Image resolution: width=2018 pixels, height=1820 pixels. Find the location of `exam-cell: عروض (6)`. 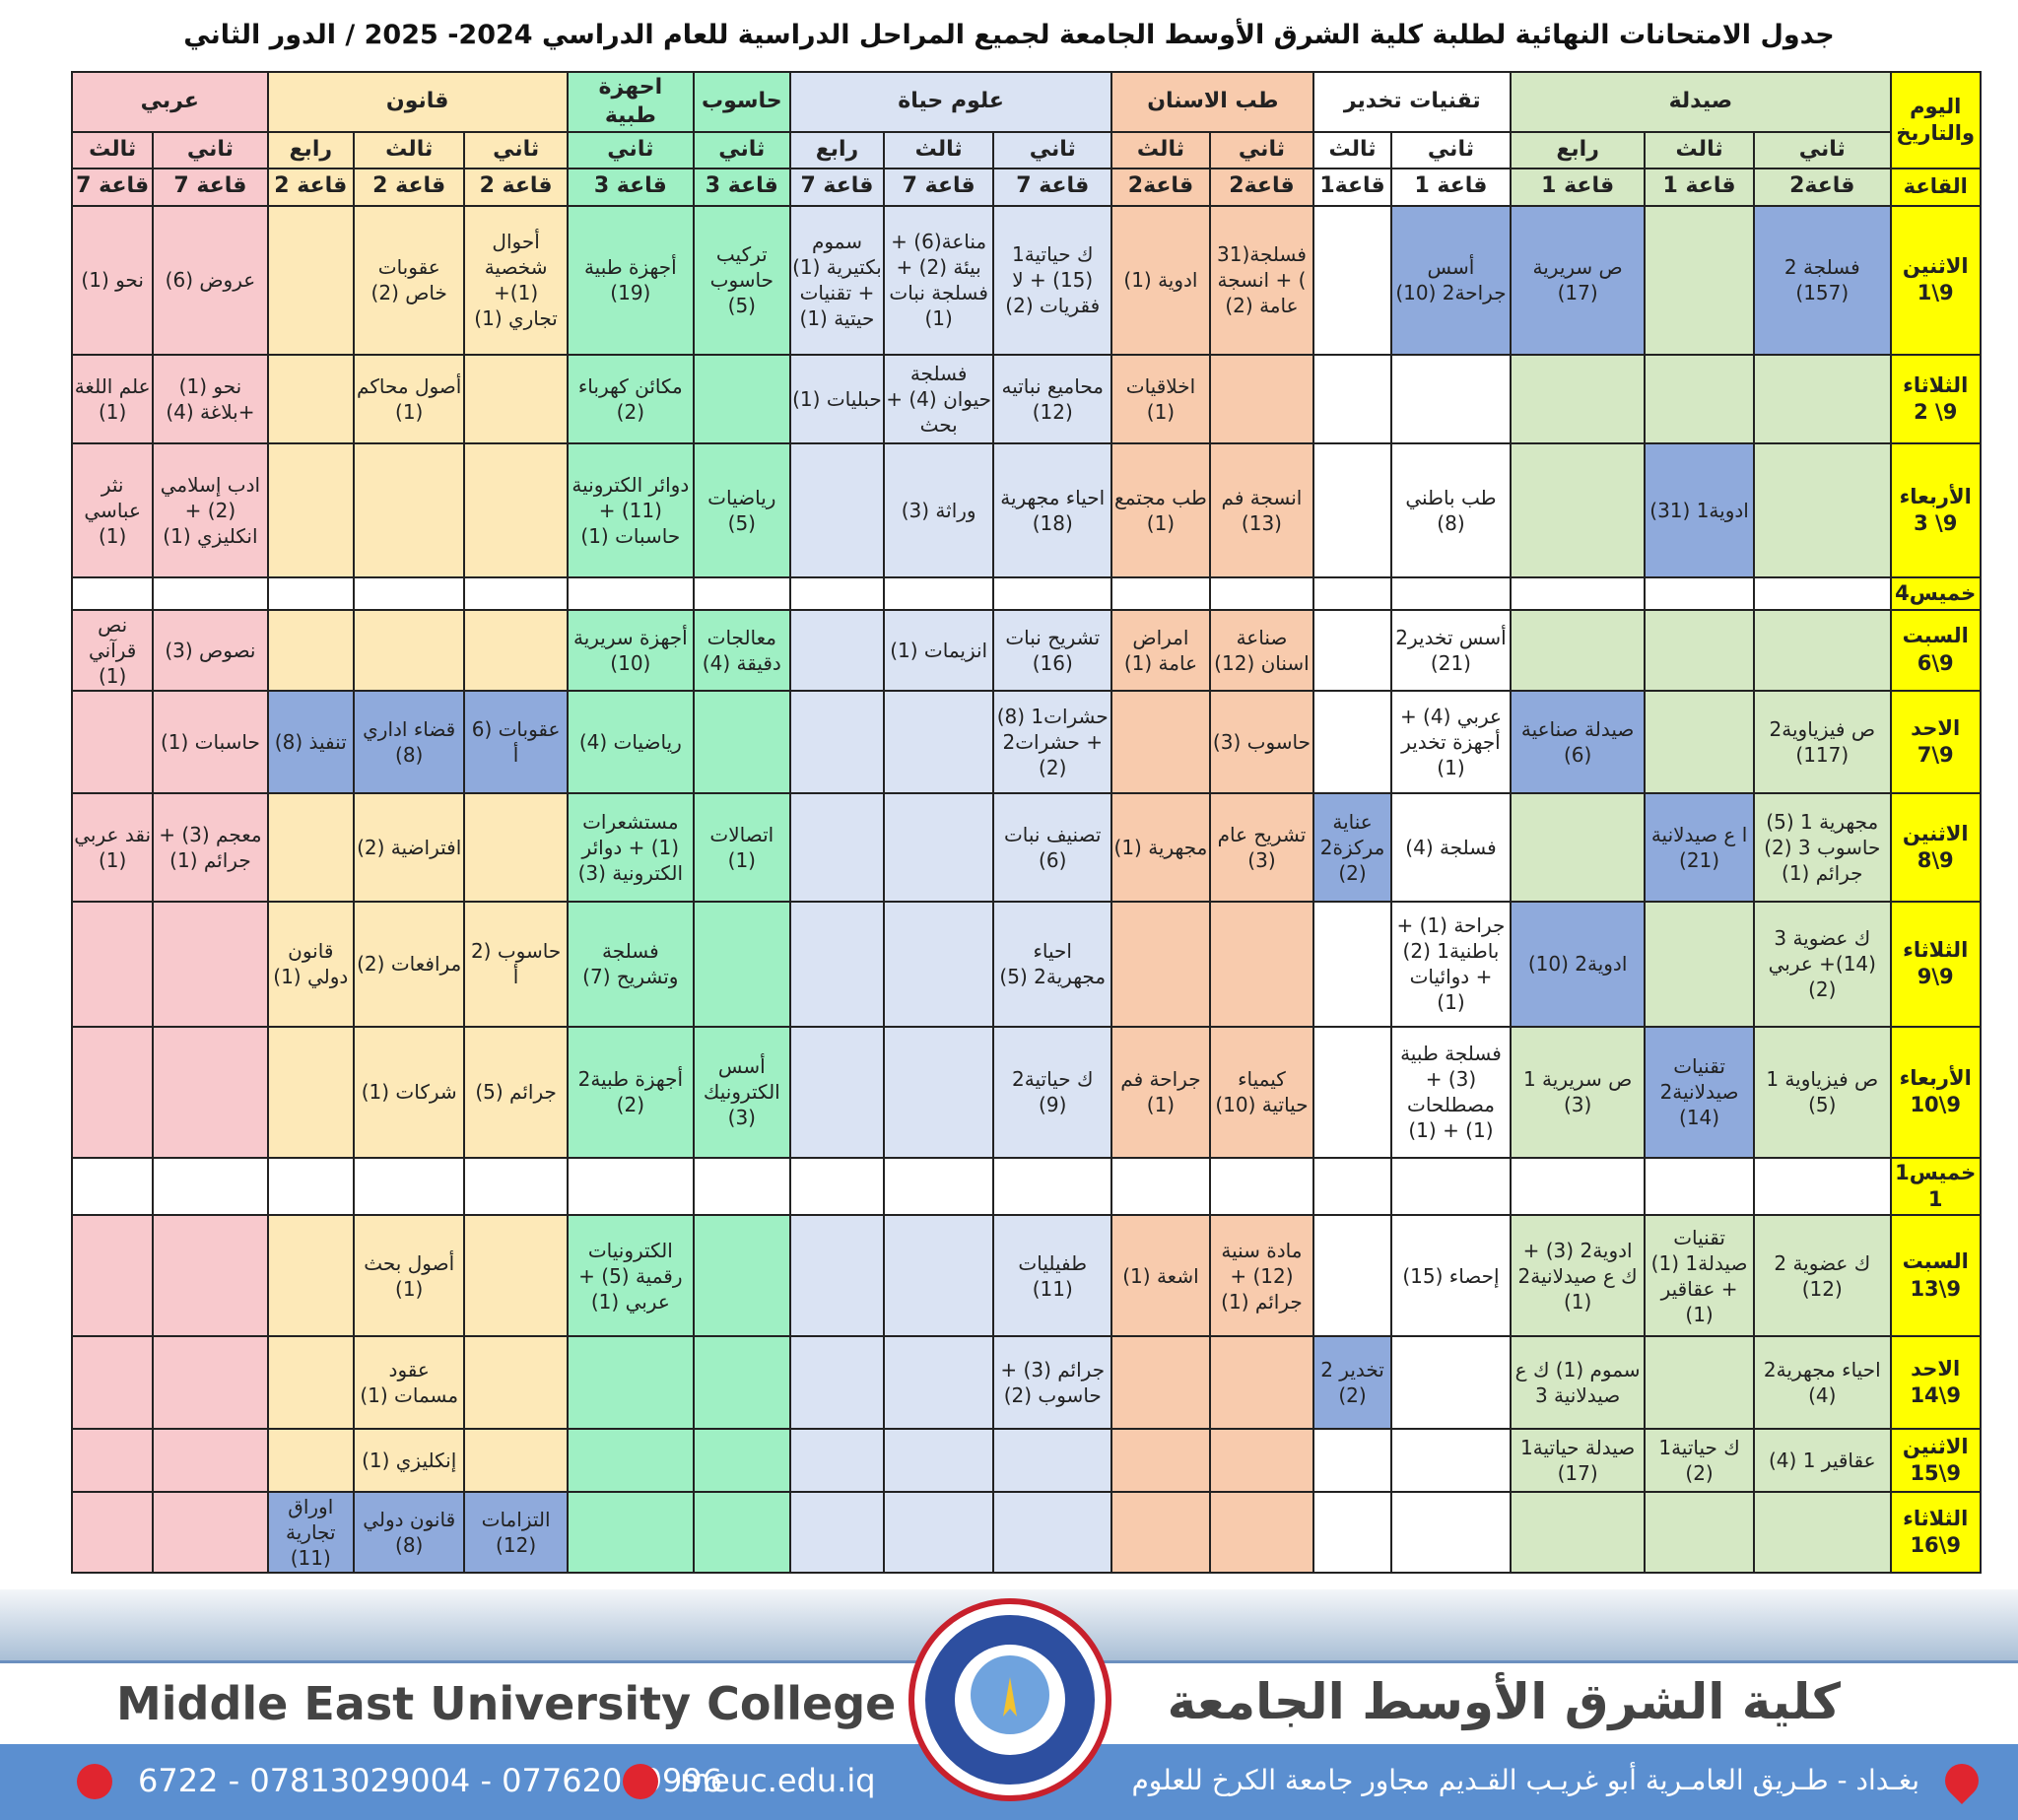

exam-cell: عروض (6) is located at coordinates (210, 280).